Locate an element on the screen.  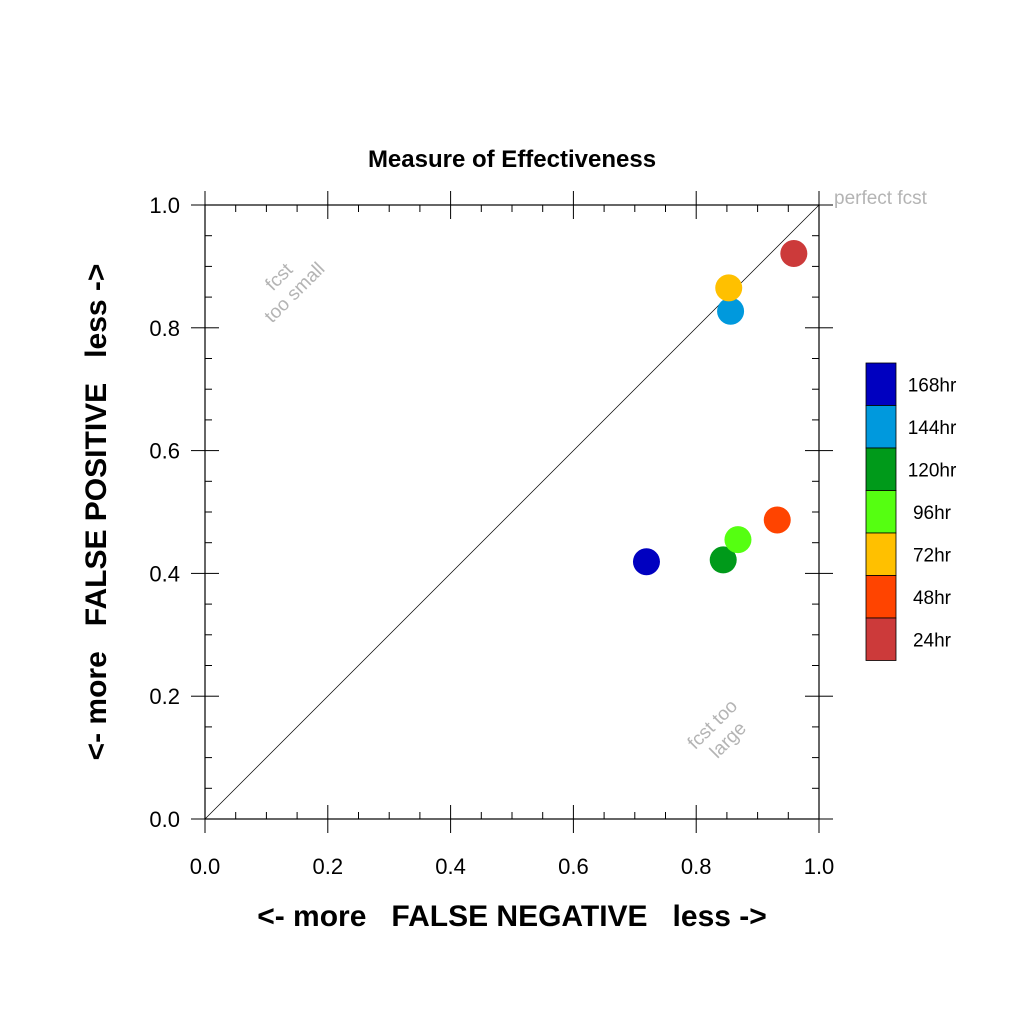
data-points is located at coordinates (720, 408).